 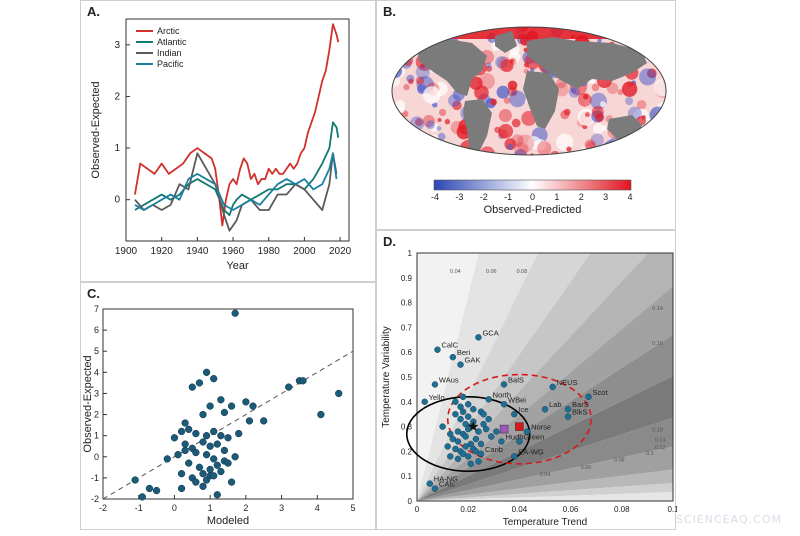 I want to click on x-tick-label: 0.08, so click(x=622, y=509).